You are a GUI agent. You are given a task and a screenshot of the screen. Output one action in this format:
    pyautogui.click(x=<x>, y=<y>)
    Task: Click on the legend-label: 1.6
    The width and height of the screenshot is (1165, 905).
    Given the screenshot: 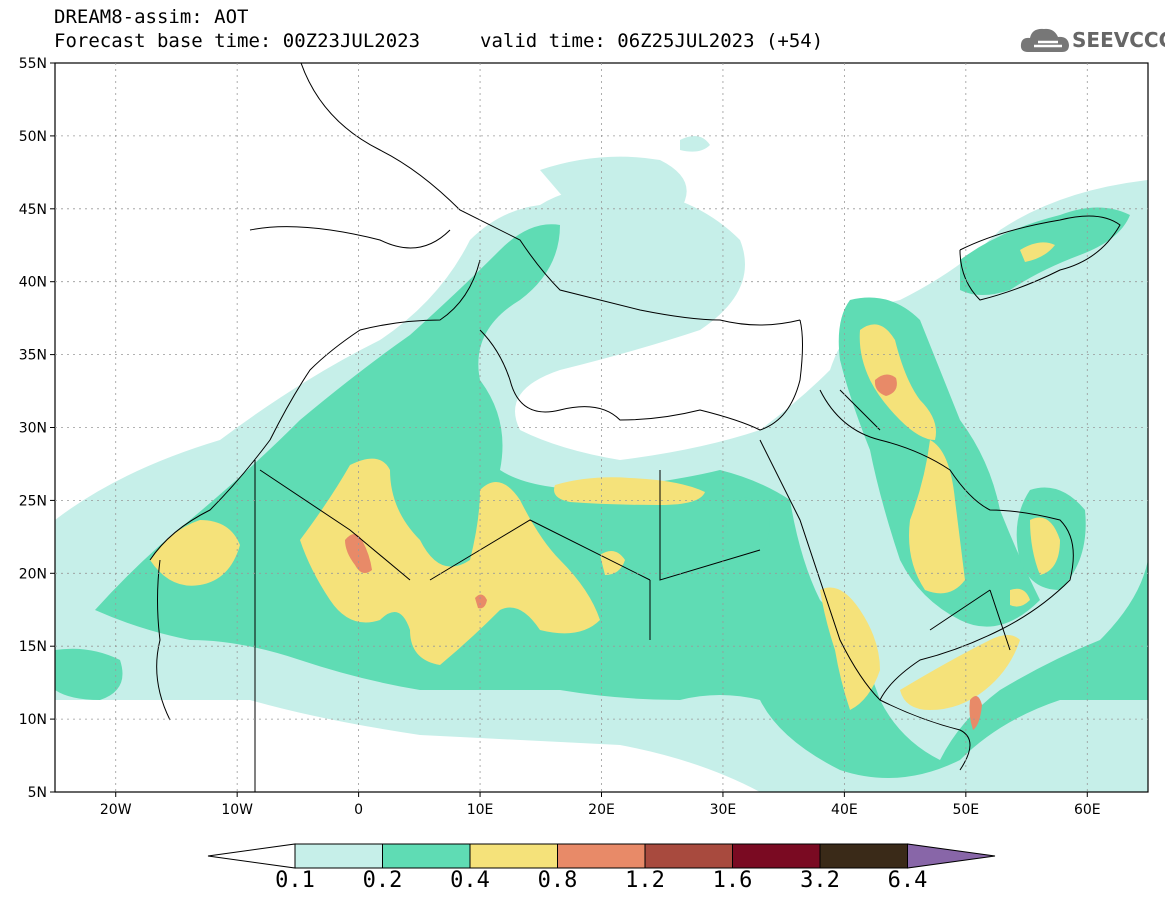 What is the action you would take?
    pyautogui.click(x=732, y=880)
    